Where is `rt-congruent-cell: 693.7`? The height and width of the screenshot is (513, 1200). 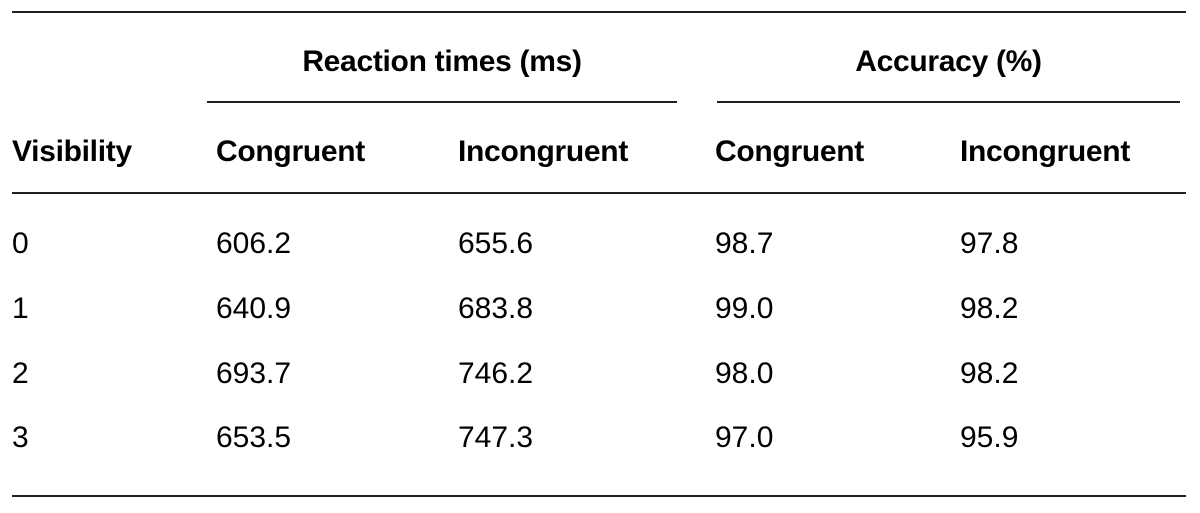 rt-congruent-cell: 693.7 is located at coordinates (254, 373).